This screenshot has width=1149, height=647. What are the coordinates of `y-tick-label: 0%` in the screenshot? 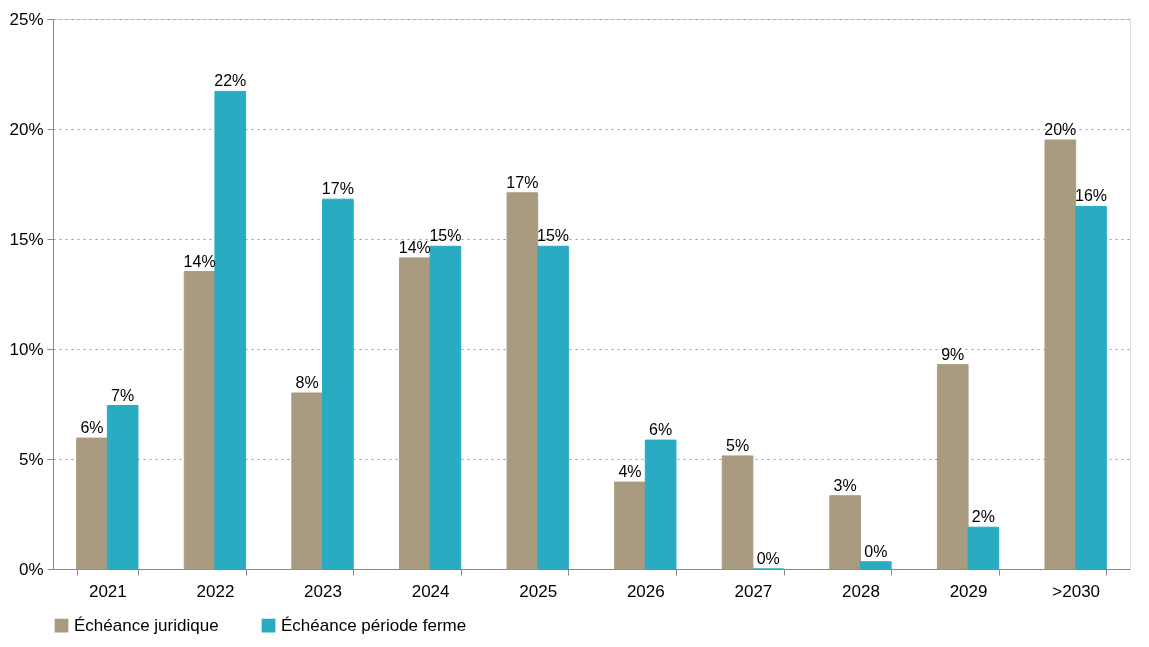 It's located at (31, 569).